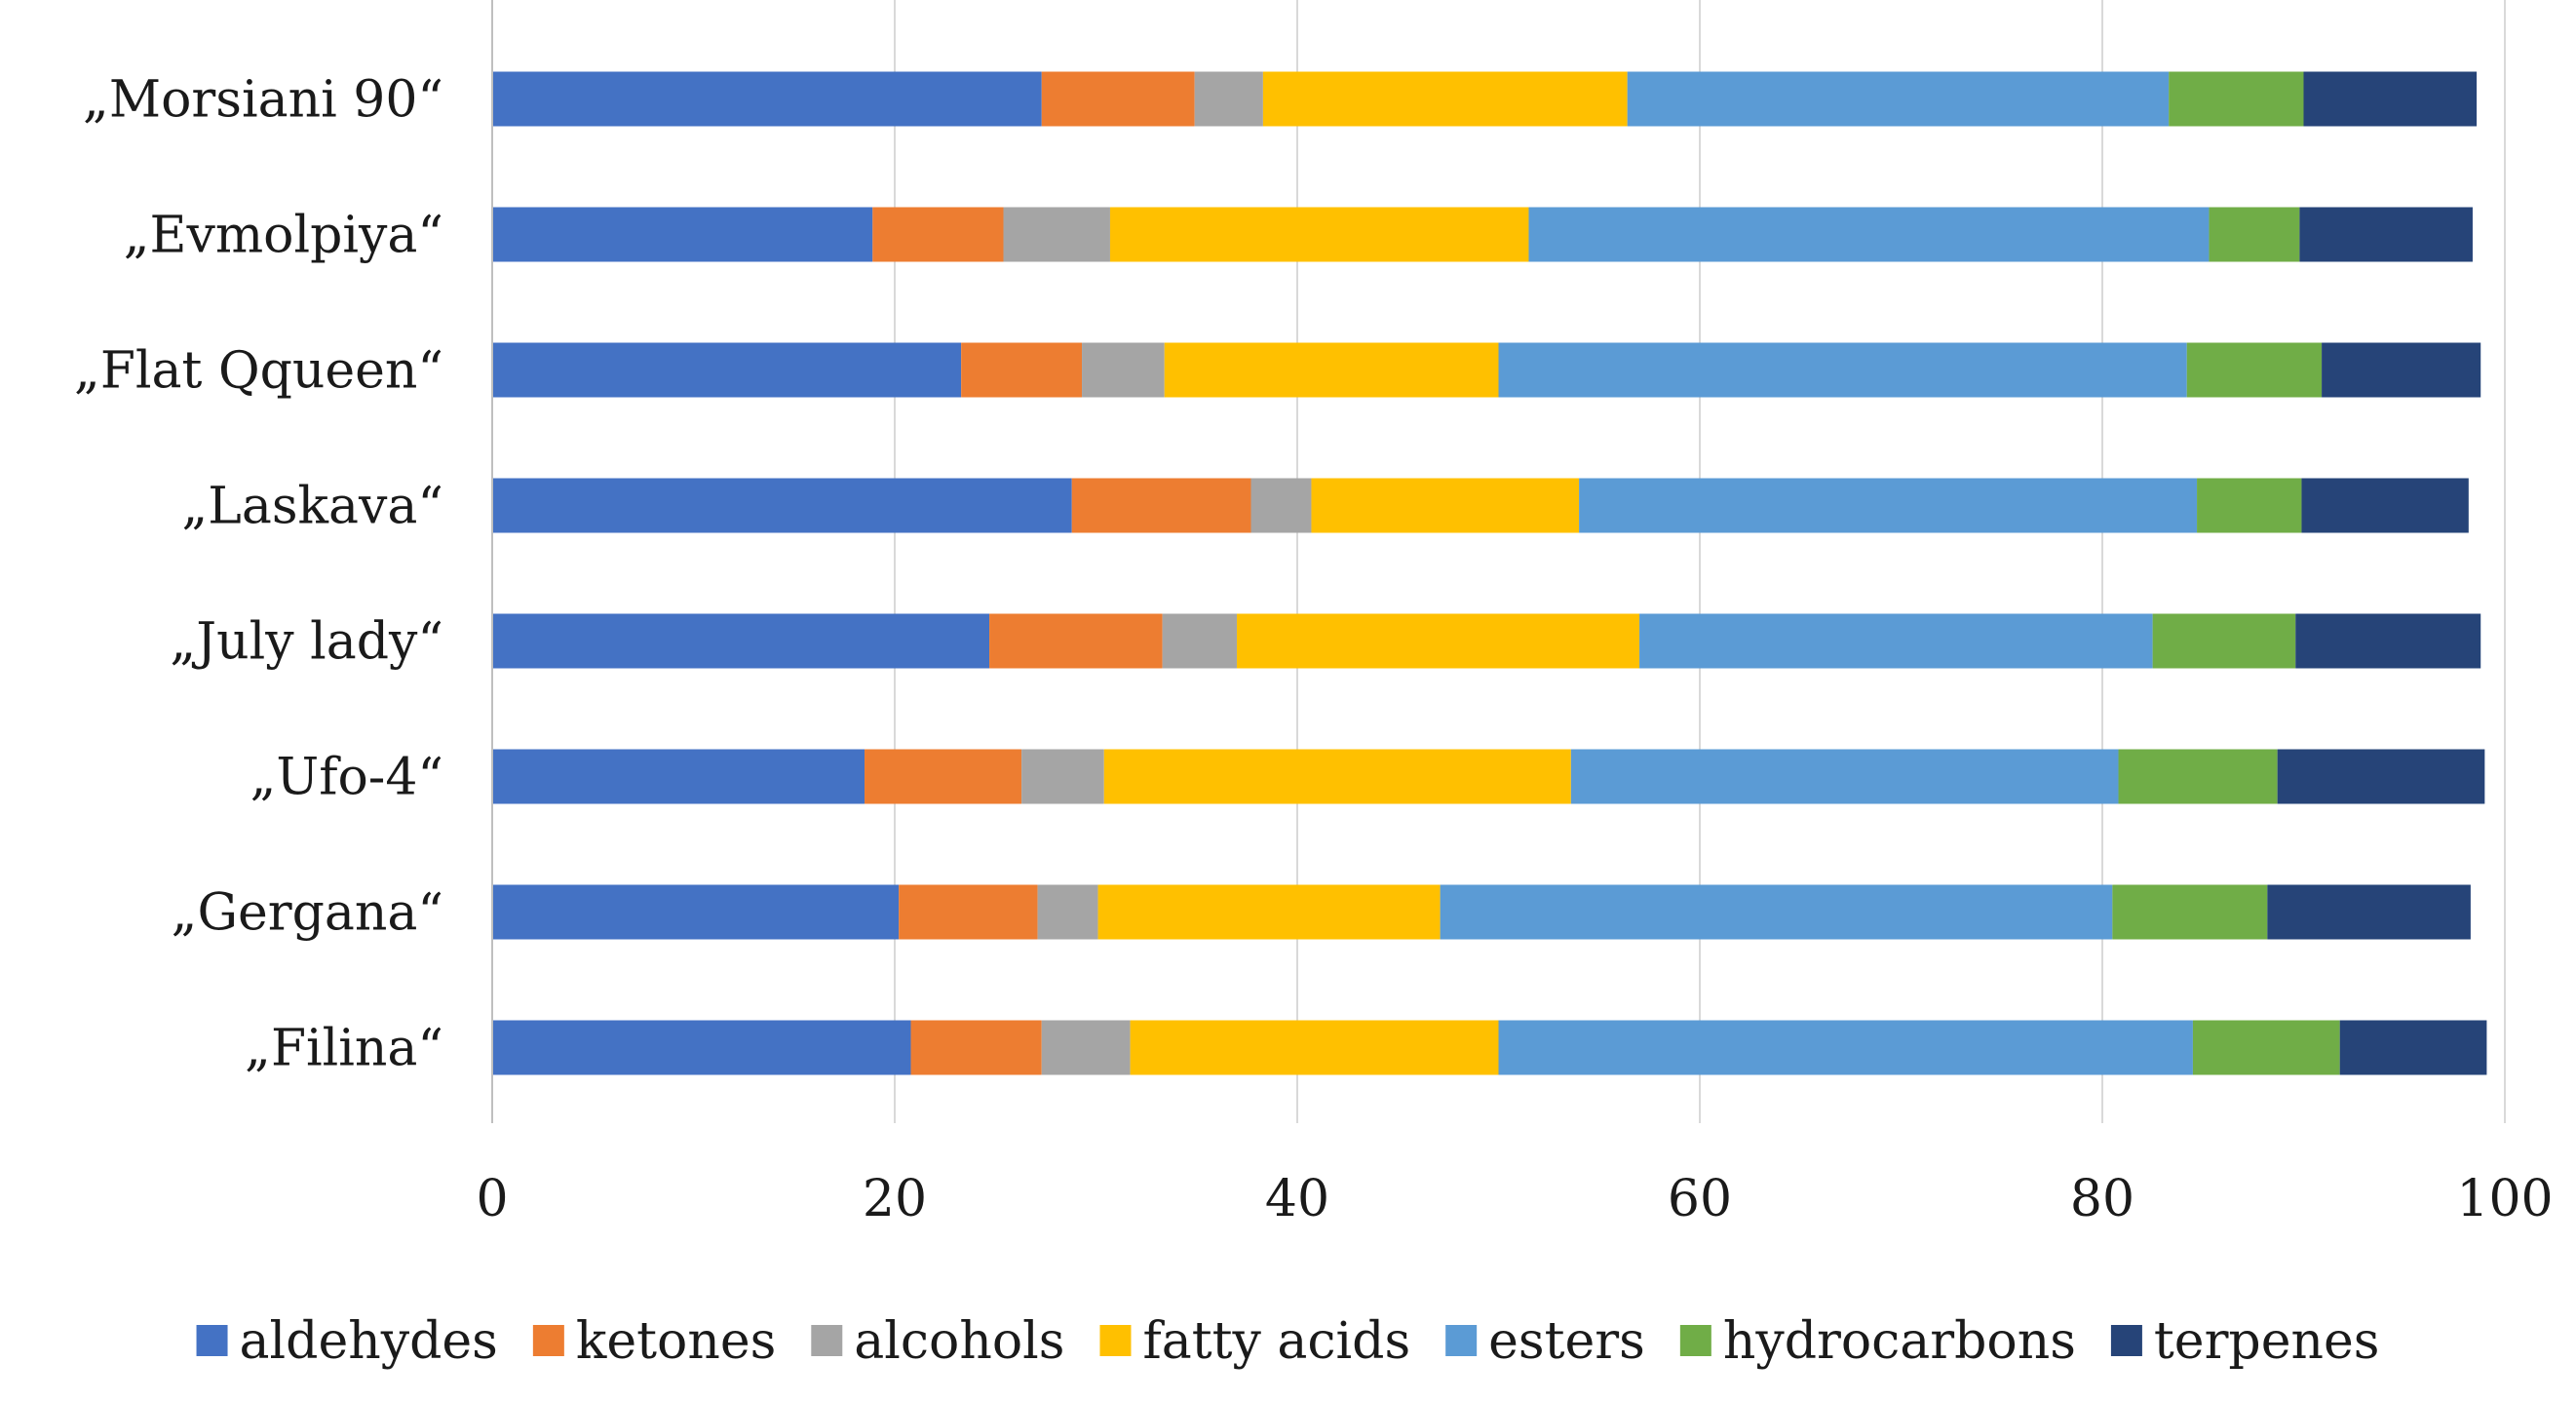  What do you see at coordinates (2190, 912) in the screenshot?
I see `bar-gergana-hydrocarbons` at bounding box center [2190, 912].